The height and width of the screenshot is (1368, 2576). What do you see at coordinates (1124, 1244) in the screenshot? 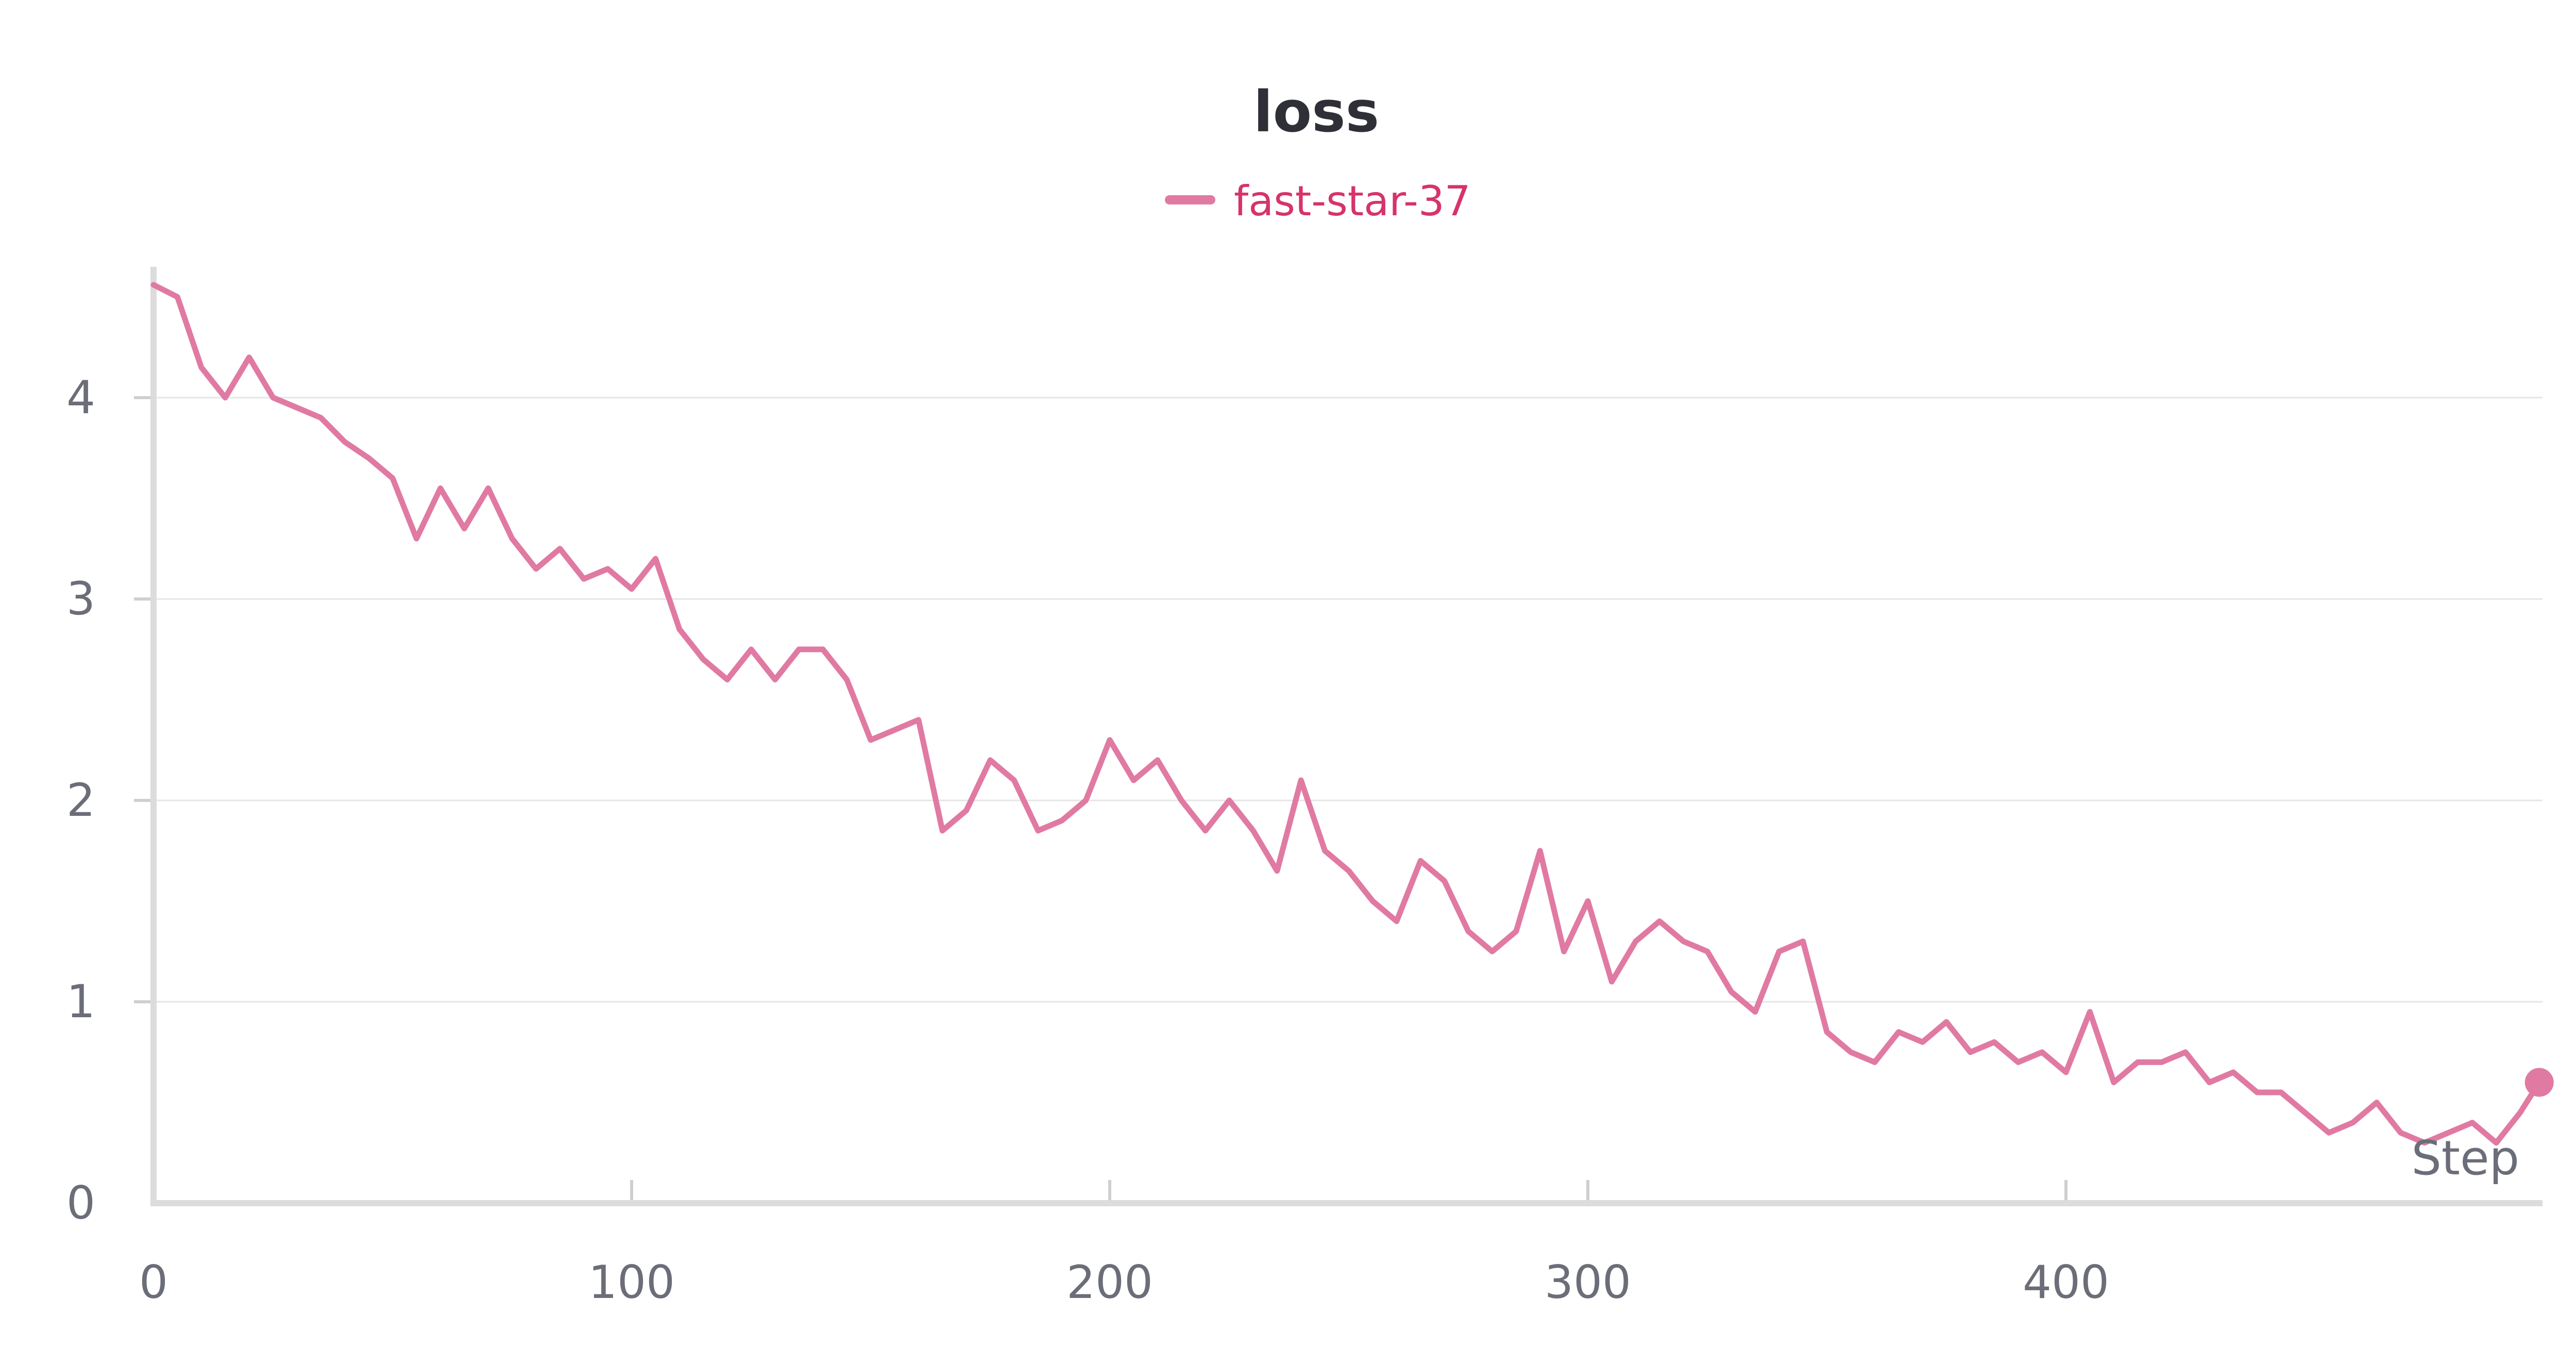
I see `x-axis-ticks: 0 100 200 300 400` at bounding box center [1124, 1244].